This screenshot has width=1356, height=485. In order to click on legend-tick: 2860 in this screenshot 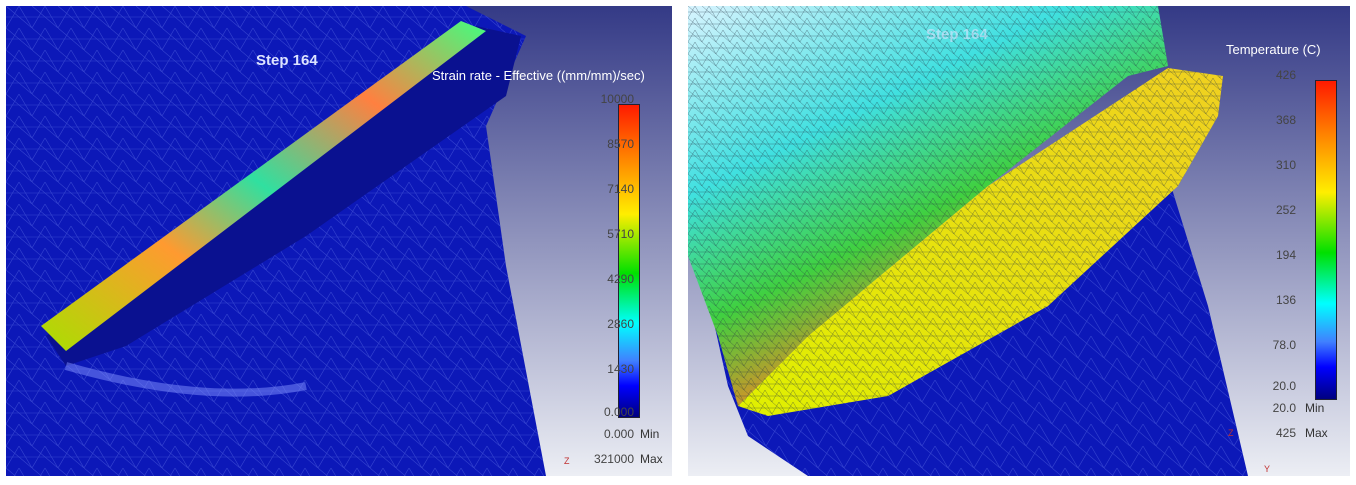, I will do `click(620, 324)`.